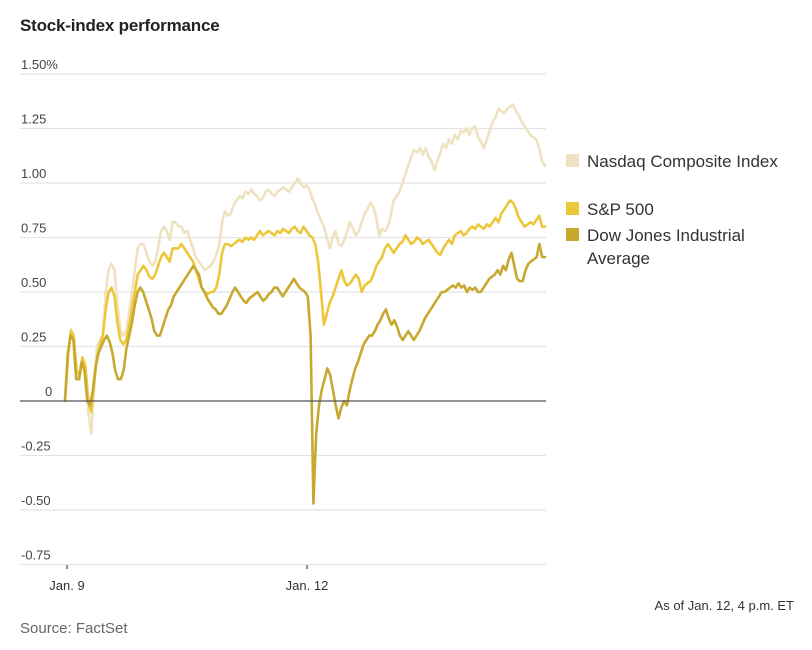 The image size is (812, 650). Describe the element at coordinates (36, 555) in the screenshot. I see `y-tick-label: -0.75` at that location.